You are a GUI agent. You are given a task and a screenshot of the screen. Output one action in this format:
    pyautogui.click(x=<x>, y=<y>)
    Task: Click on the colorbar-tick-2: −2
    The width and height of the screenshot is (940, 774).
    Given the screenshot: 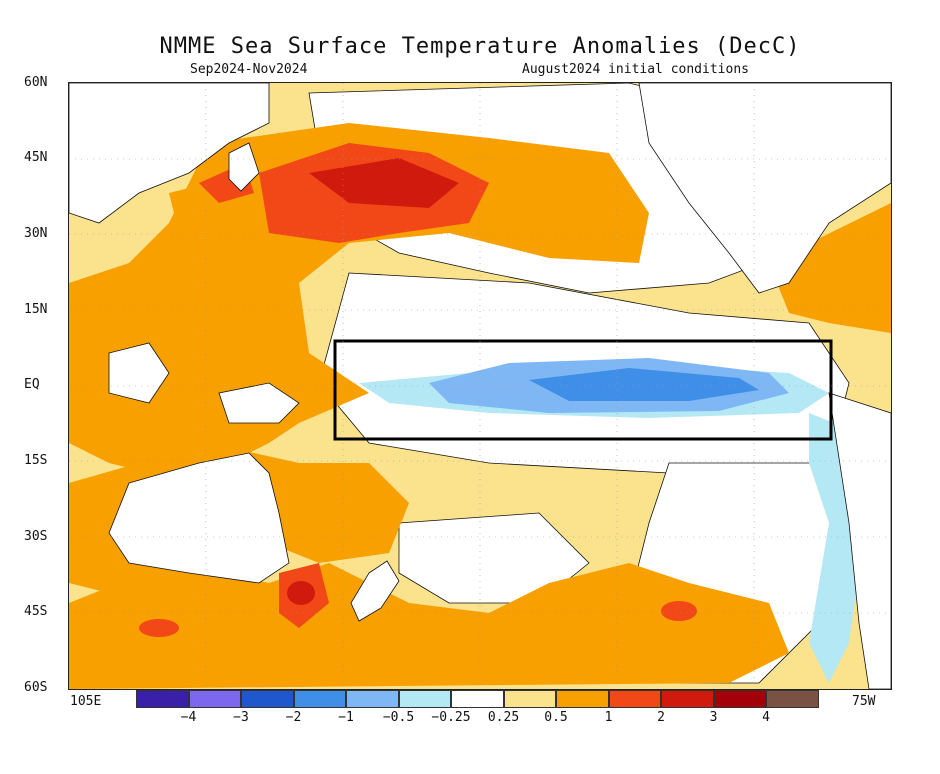 What is the action you would take?
    pyautogui.click(x=293, y=717)
    